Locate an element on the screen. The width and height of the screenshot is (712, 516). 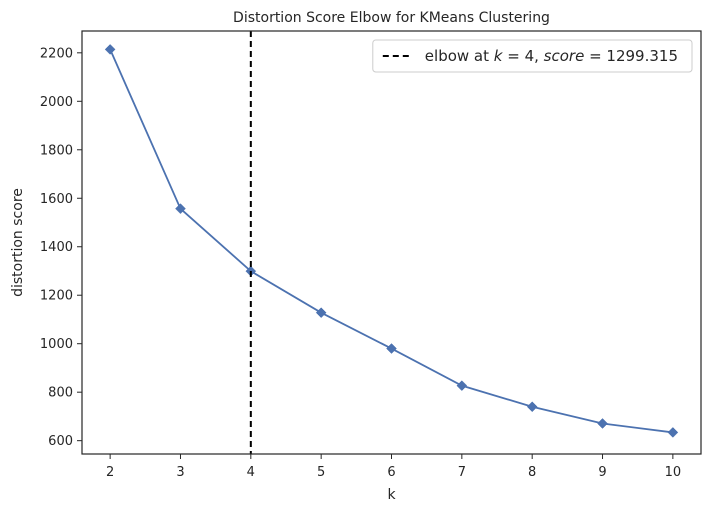
x-tick-label: 6 is located at coordinates (391, 472).